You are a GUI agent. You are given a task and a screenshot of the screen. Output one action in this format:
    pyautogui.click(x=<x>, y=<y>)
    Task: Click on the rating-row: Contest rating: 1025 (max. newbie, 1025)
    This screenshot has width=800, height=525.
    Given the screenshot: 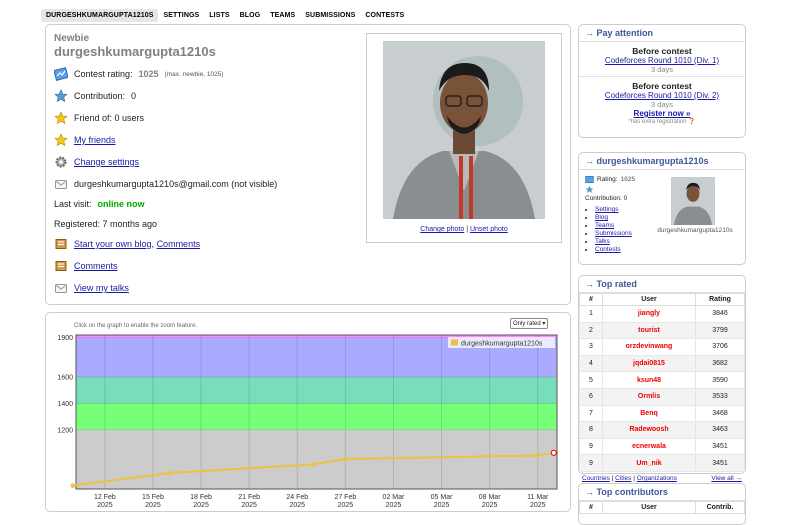 What is the action you would take?
    pyautogui.click(x=138, y=74)
    